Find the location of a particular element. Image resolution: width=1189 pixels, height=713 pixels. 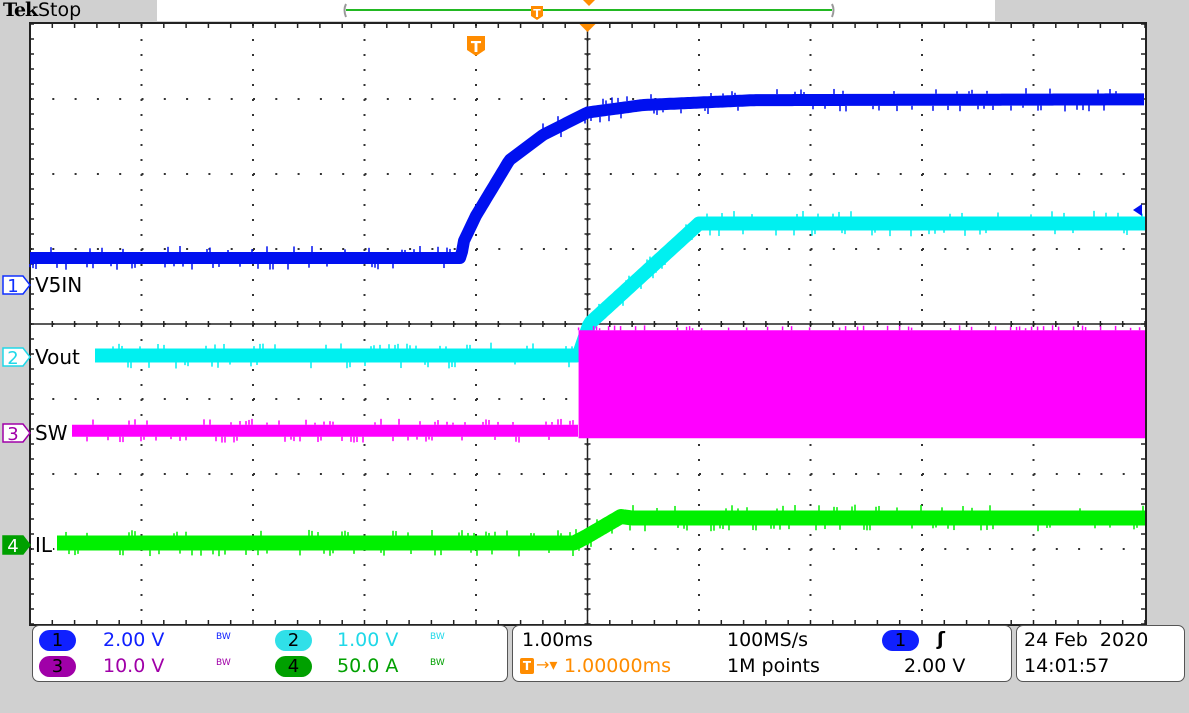

svg-text: 2 is located at coordinates (12, 358).